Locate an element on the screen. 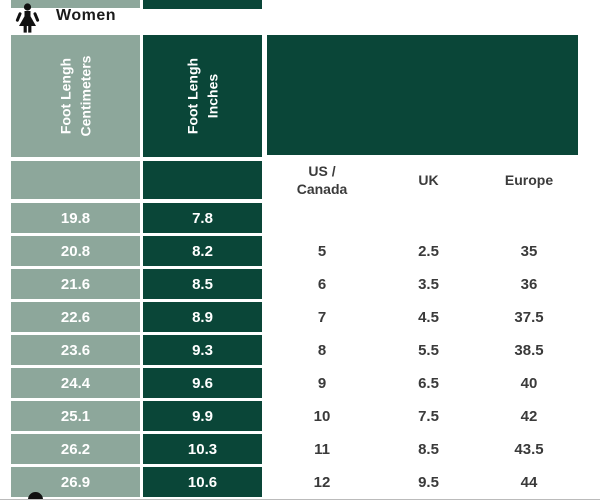  cell-foot-length-inches: 10.3 is located at coordinates (202, 449).